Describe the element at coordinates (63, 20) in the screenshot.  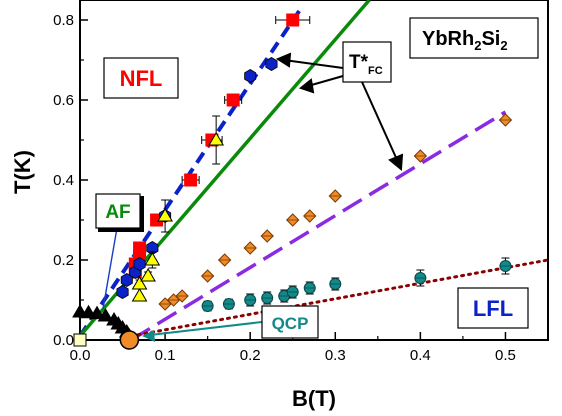
I see `y-tick-label: 0.8` at that location.